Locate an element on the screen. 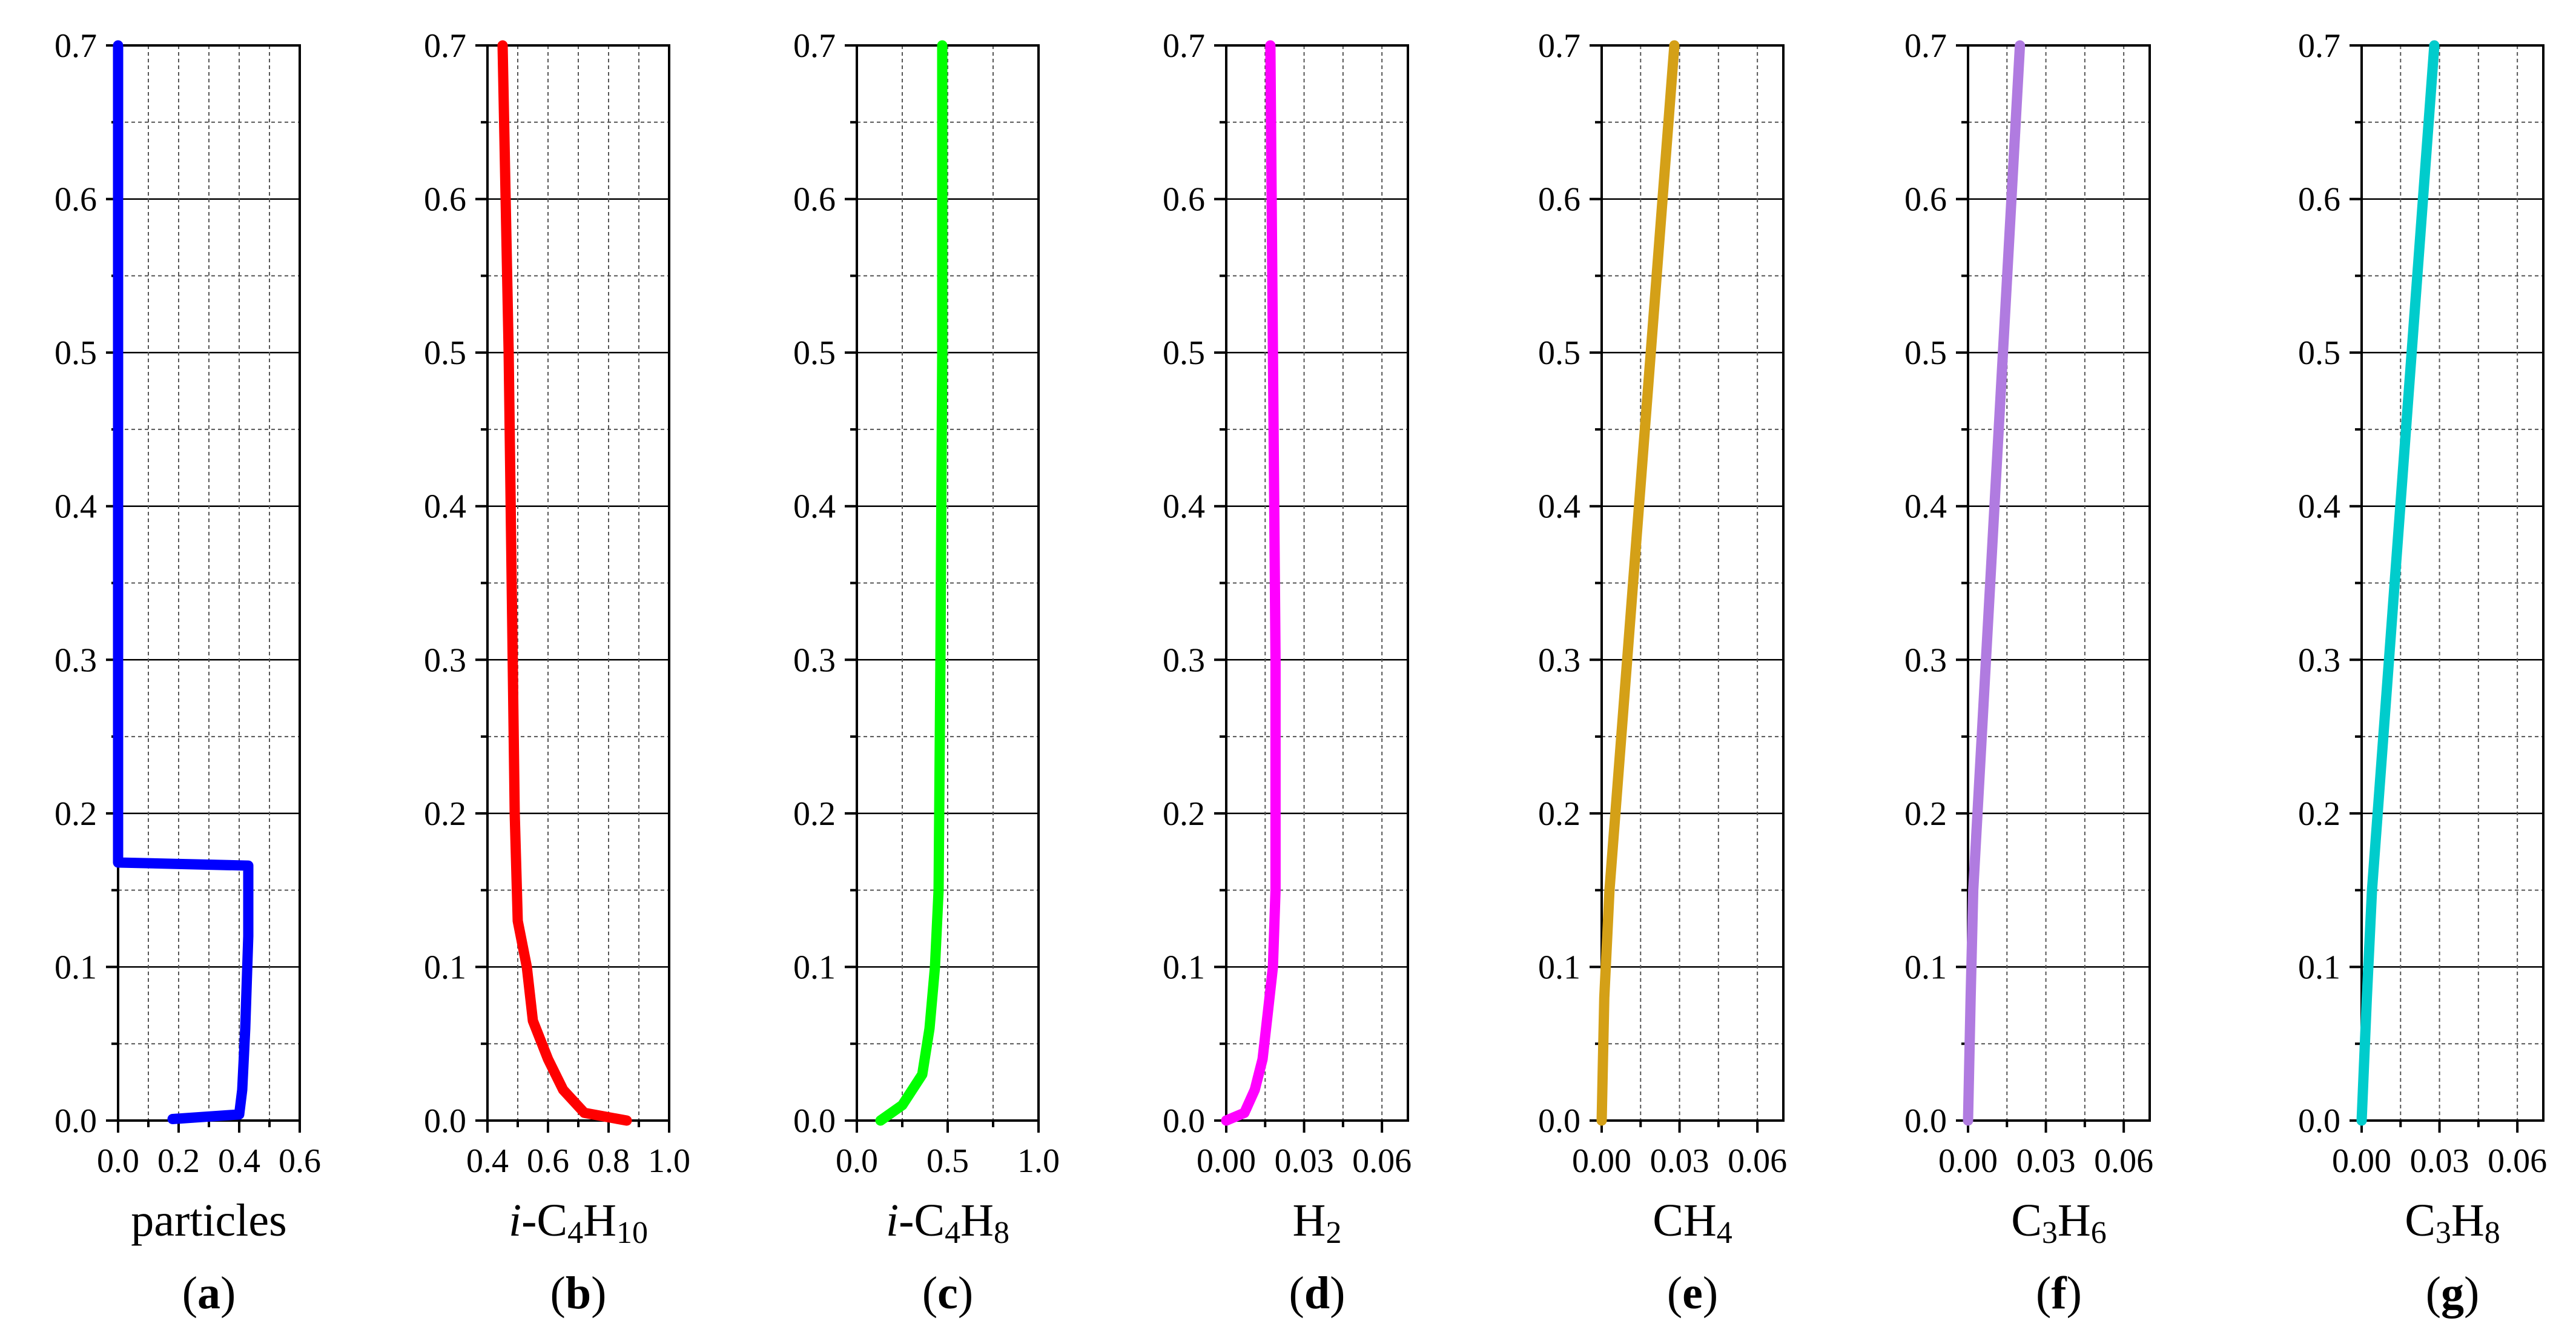 The height and width of the screenshot is (1338, 2576). series-line-particles is located at coordinates (183, 582).